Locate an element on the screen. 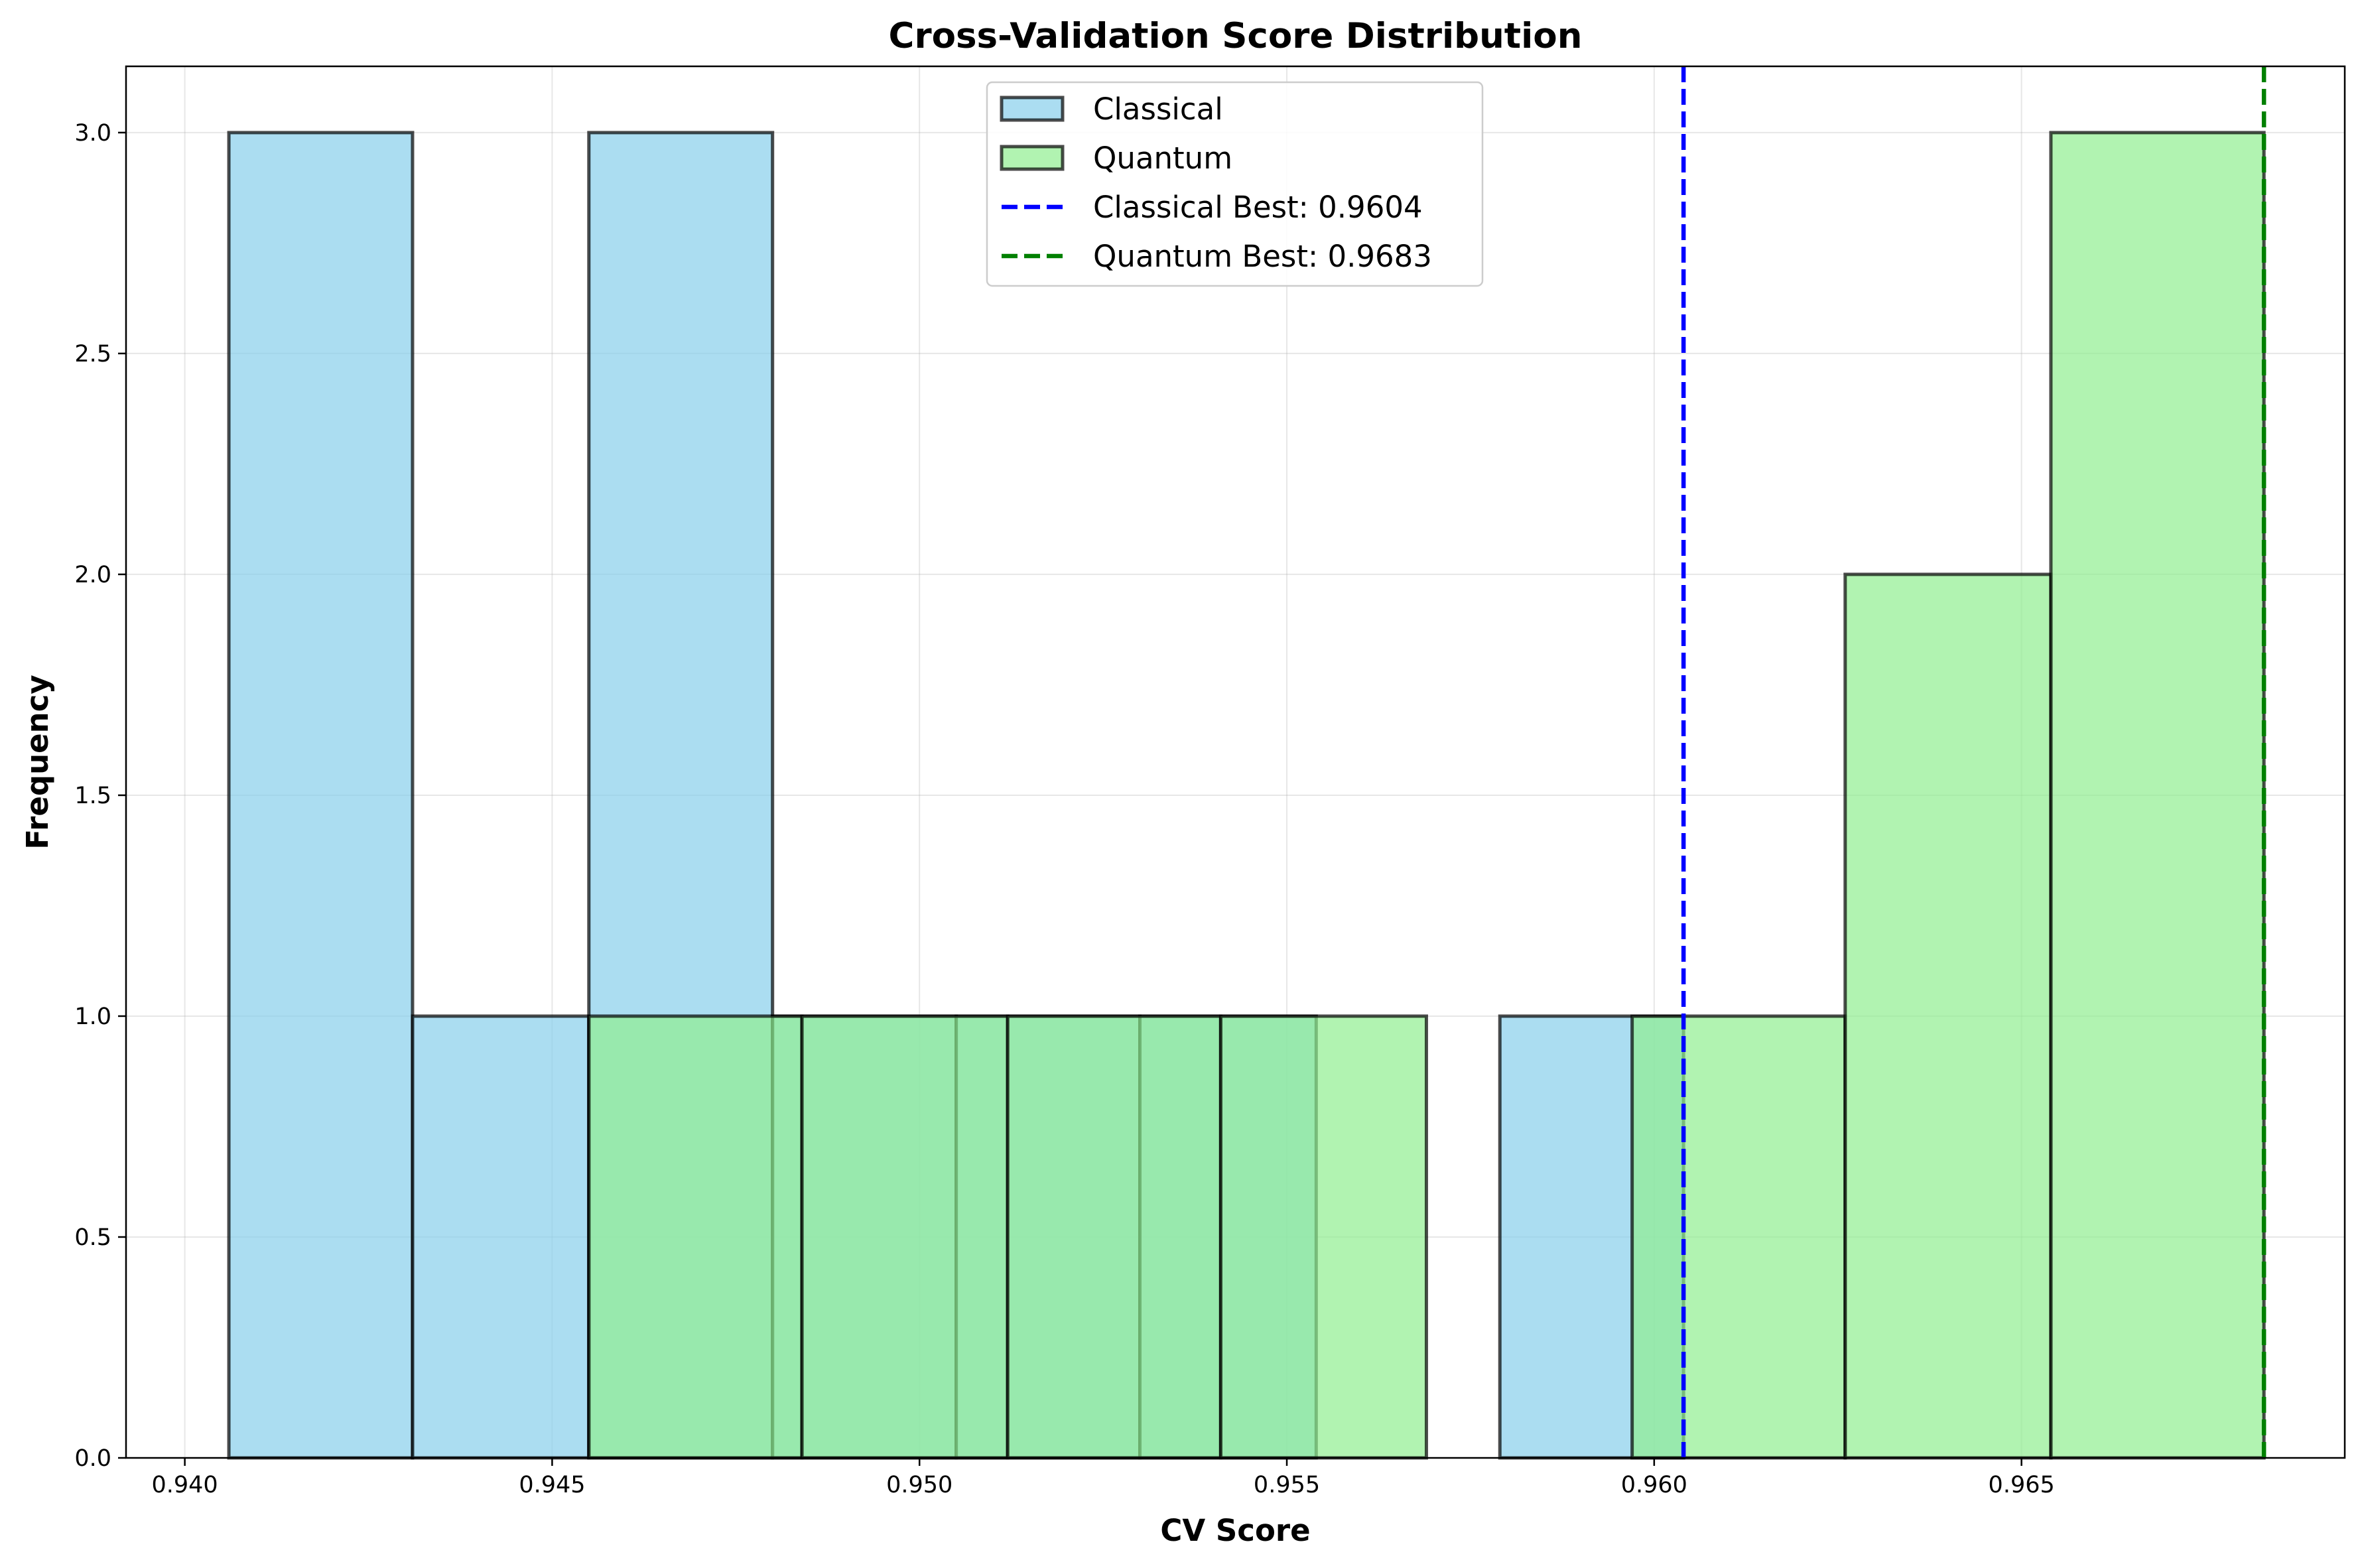  y-tick-label-4: 2.0 is located at coordinates (92, 575).